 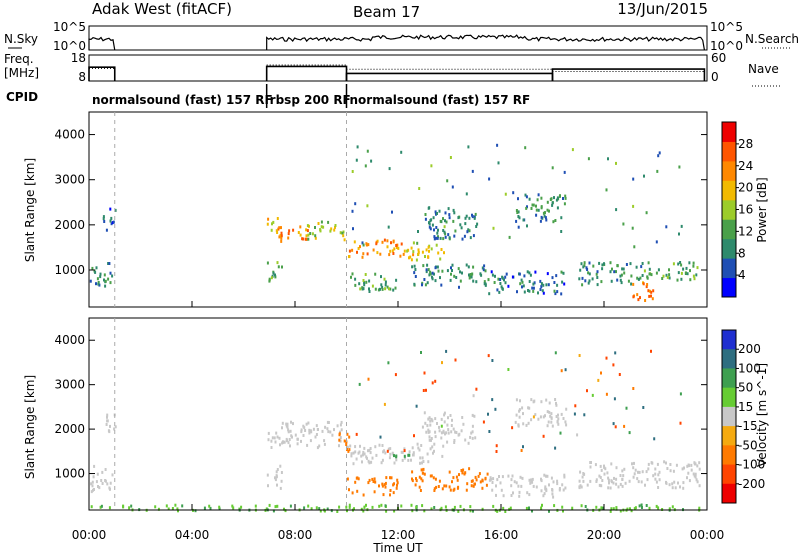 I want to click on velocity-colorbar-tick-label-3: 15, so click(x=745, y=407).